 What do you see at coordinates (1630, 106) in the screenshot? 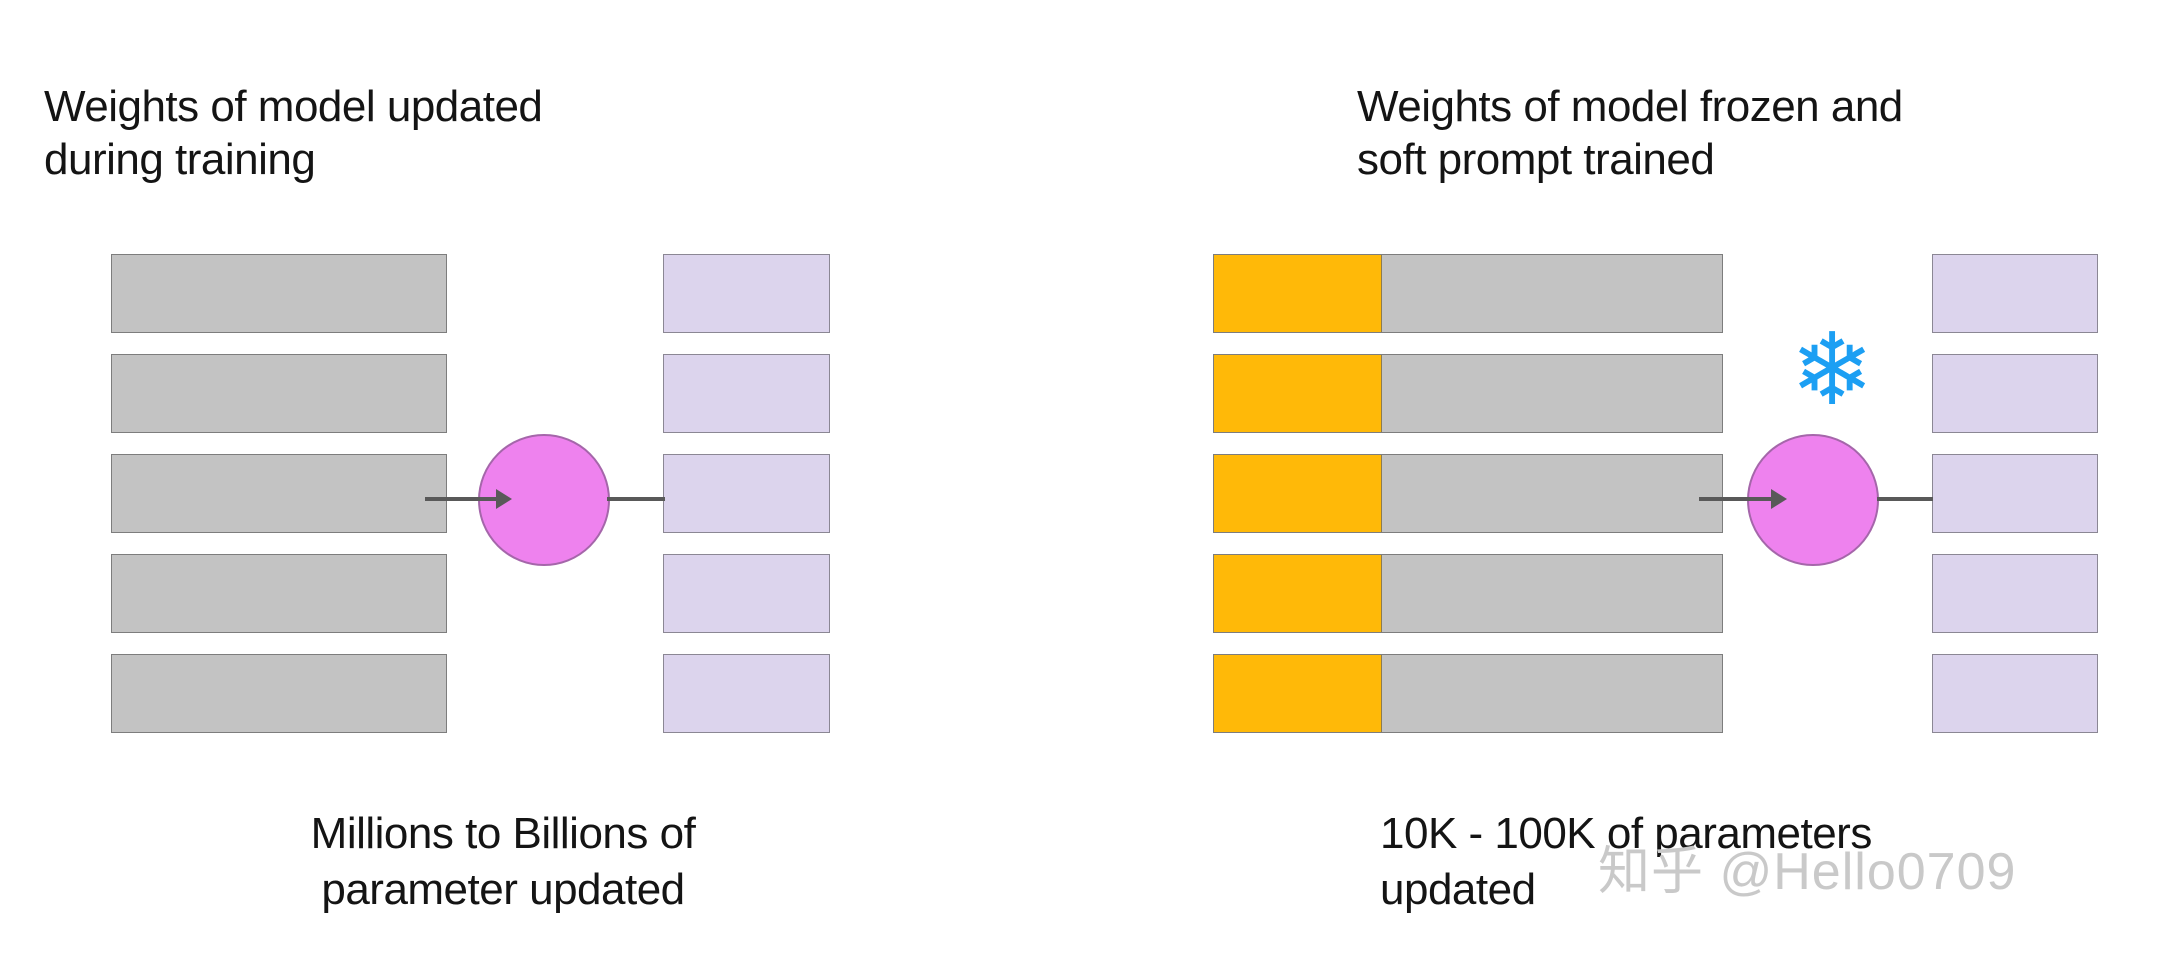
I see `right-title-line1: Weights of model frozen and` at bounding box center [1630, 106].